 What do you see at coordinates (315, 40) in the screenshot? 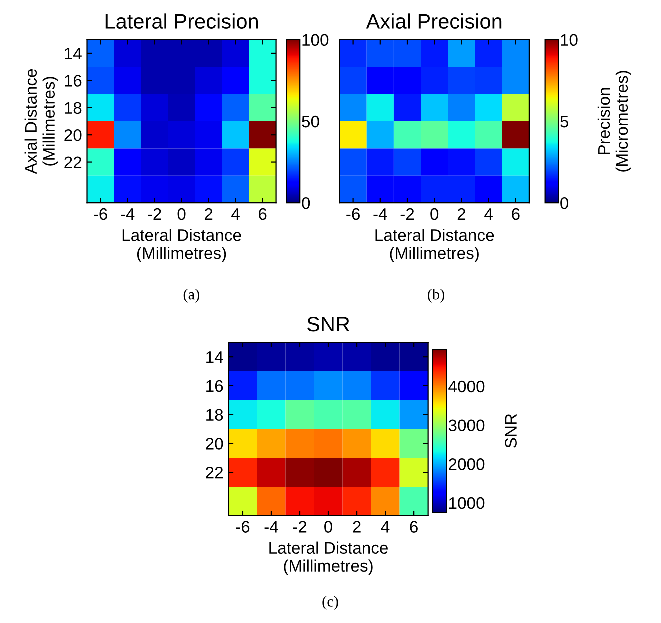
I see `color-bar-label: 100` at bounding box center [315, 40].